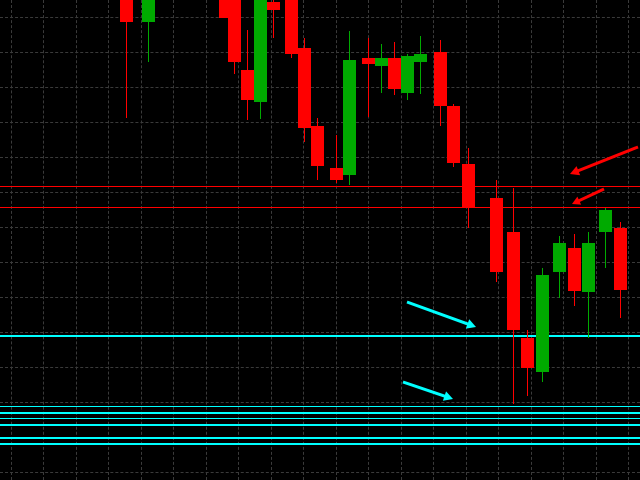 Image resolution: width=640 pixels, height=480 pixels. What do you see at coordinates (320, 207) in the screenshot?
I see `resistance-lower` at bounding box center [320, 207].